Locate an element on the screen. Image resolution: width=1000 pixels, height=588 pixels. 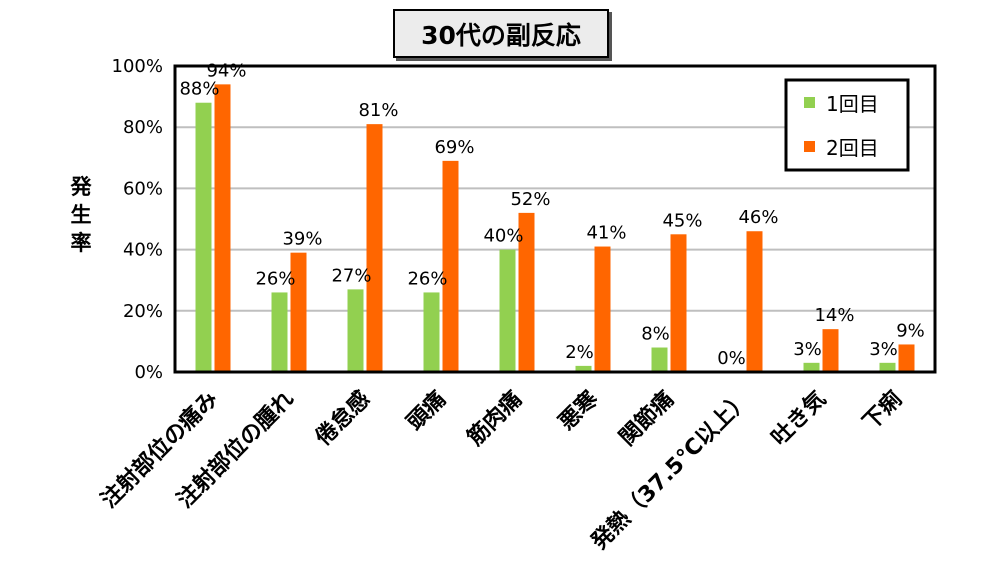
data-label-dose2: 46% is located at coordinates (758, 217).